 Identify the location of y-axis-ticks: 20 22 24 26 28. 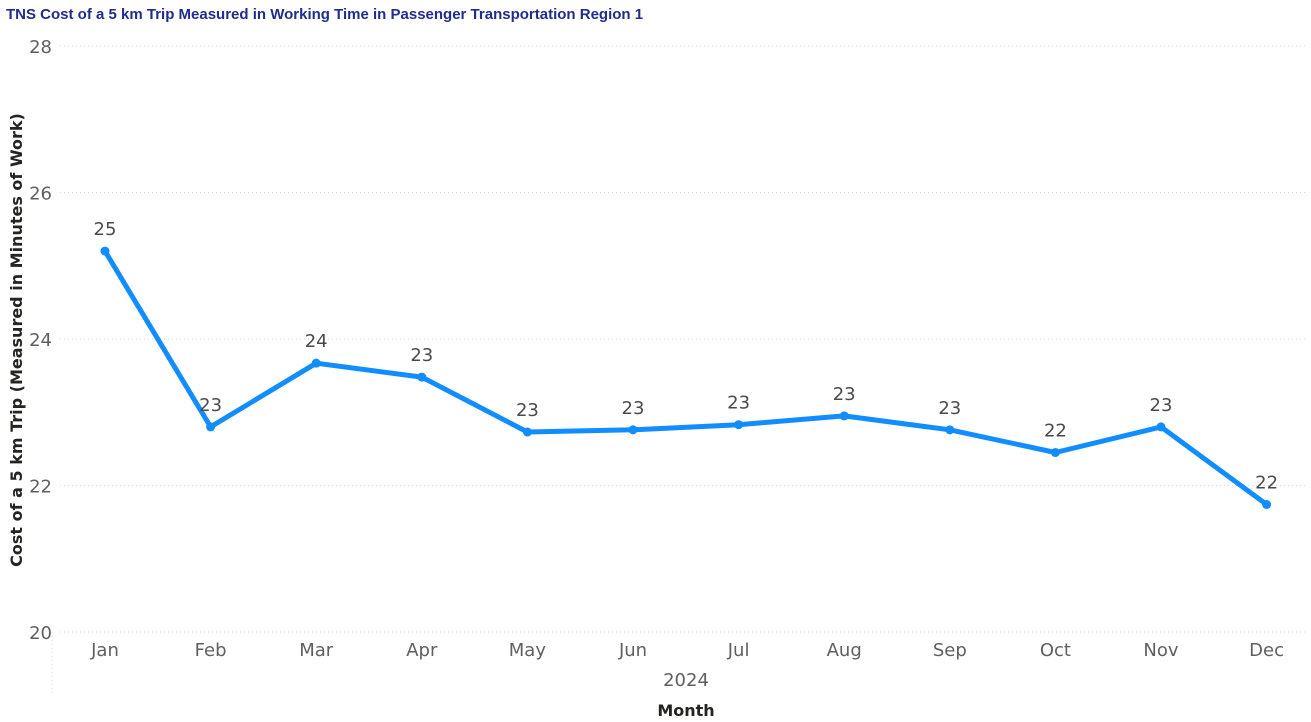
(40, 340).